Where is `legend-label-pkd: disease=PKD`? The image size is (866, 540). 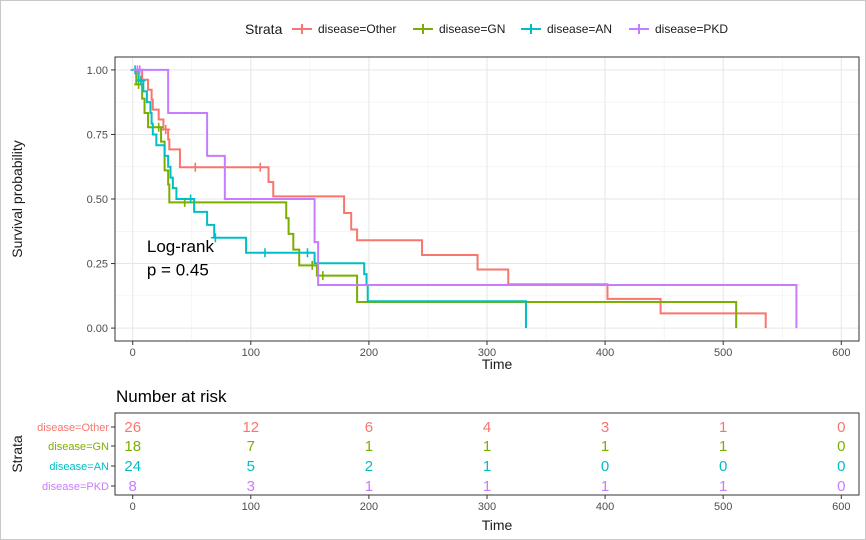
legend-label-pkd: disease=PKD is located at coordinates (691, 29).